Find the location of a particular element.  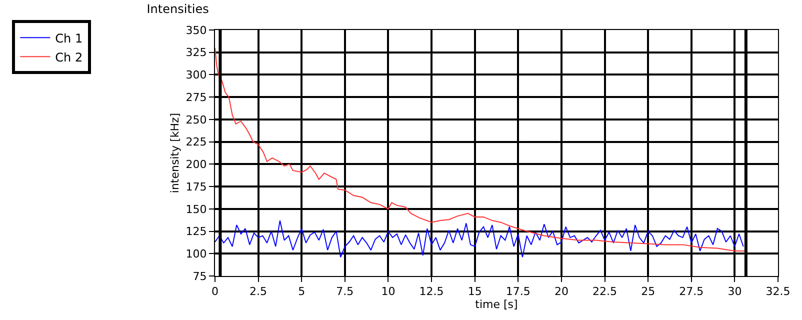

x-tick-label: 15 is located at coordinates (475, 291).